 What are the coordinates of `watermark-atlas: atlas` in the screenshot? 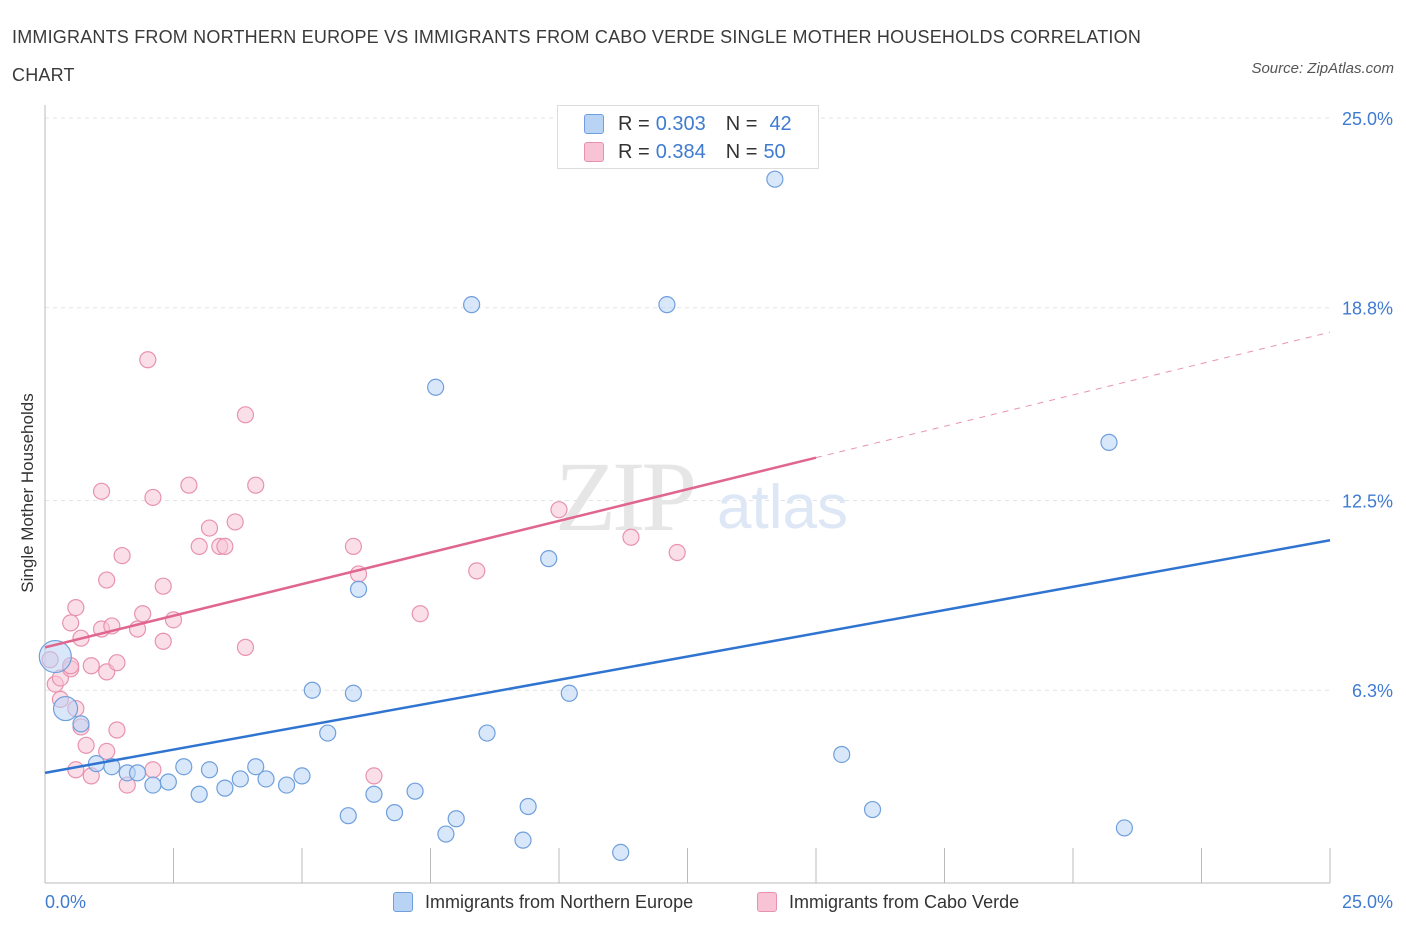 It's located at (782, 507).